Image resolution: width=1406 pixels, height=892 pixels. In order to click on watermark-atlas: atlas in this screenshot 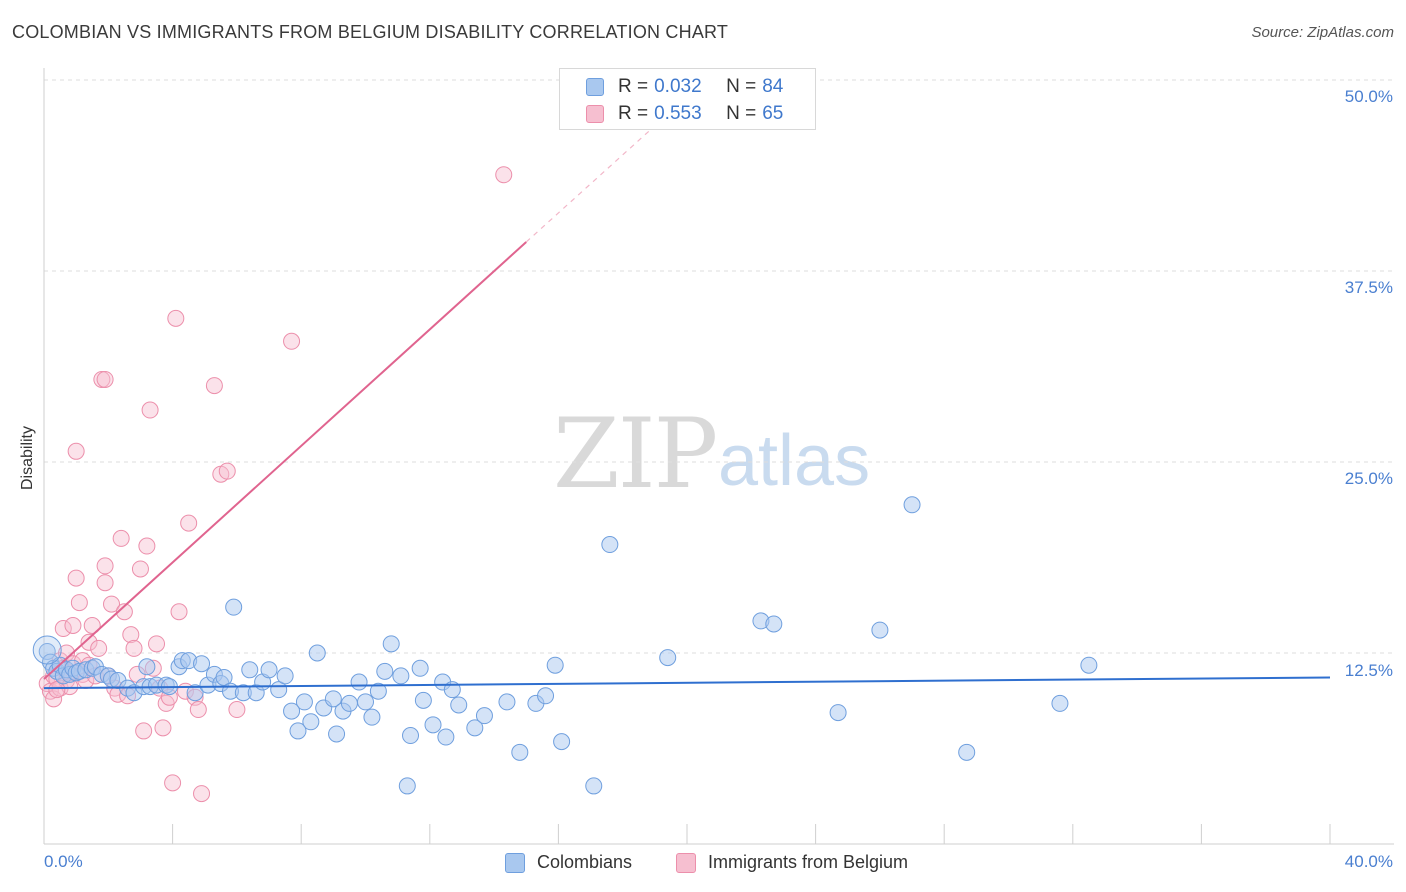, I will do `click(794, 461)`.